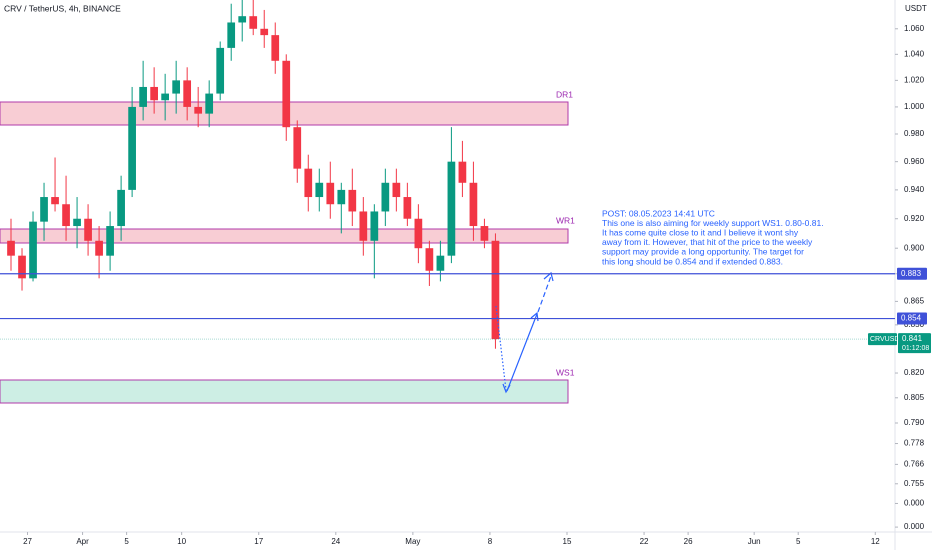  Describe the element at coordinates (82, 541) in the screenshot. I see `x-tick-label: Apr` at that location.